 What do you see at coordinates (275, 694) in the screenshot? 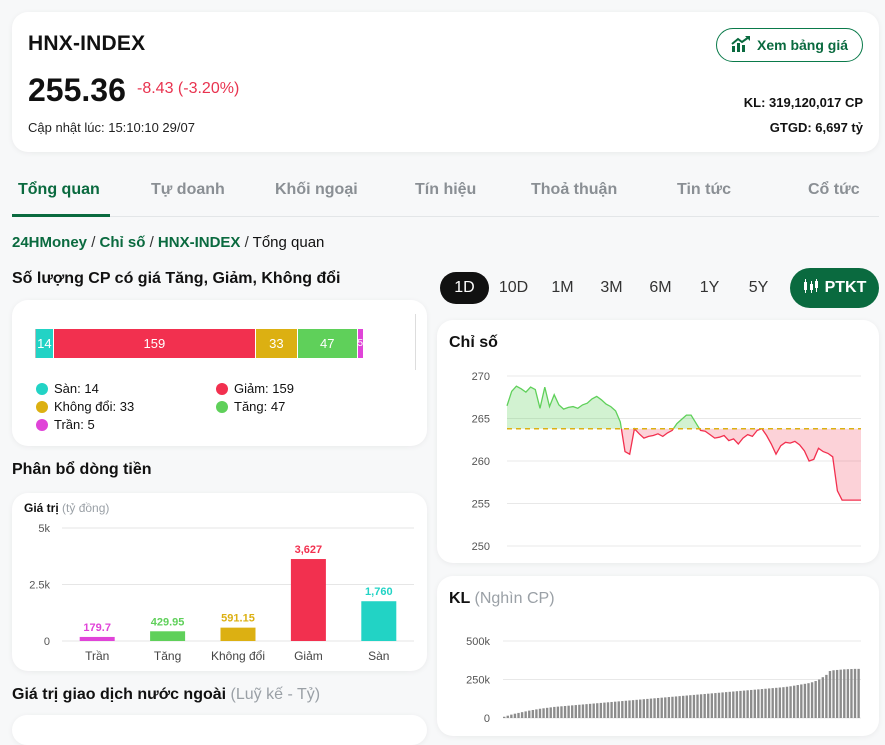
I see `foreign-subtitle: (Luỹ kế - Tỷ)` at bounding box center [275, 694].